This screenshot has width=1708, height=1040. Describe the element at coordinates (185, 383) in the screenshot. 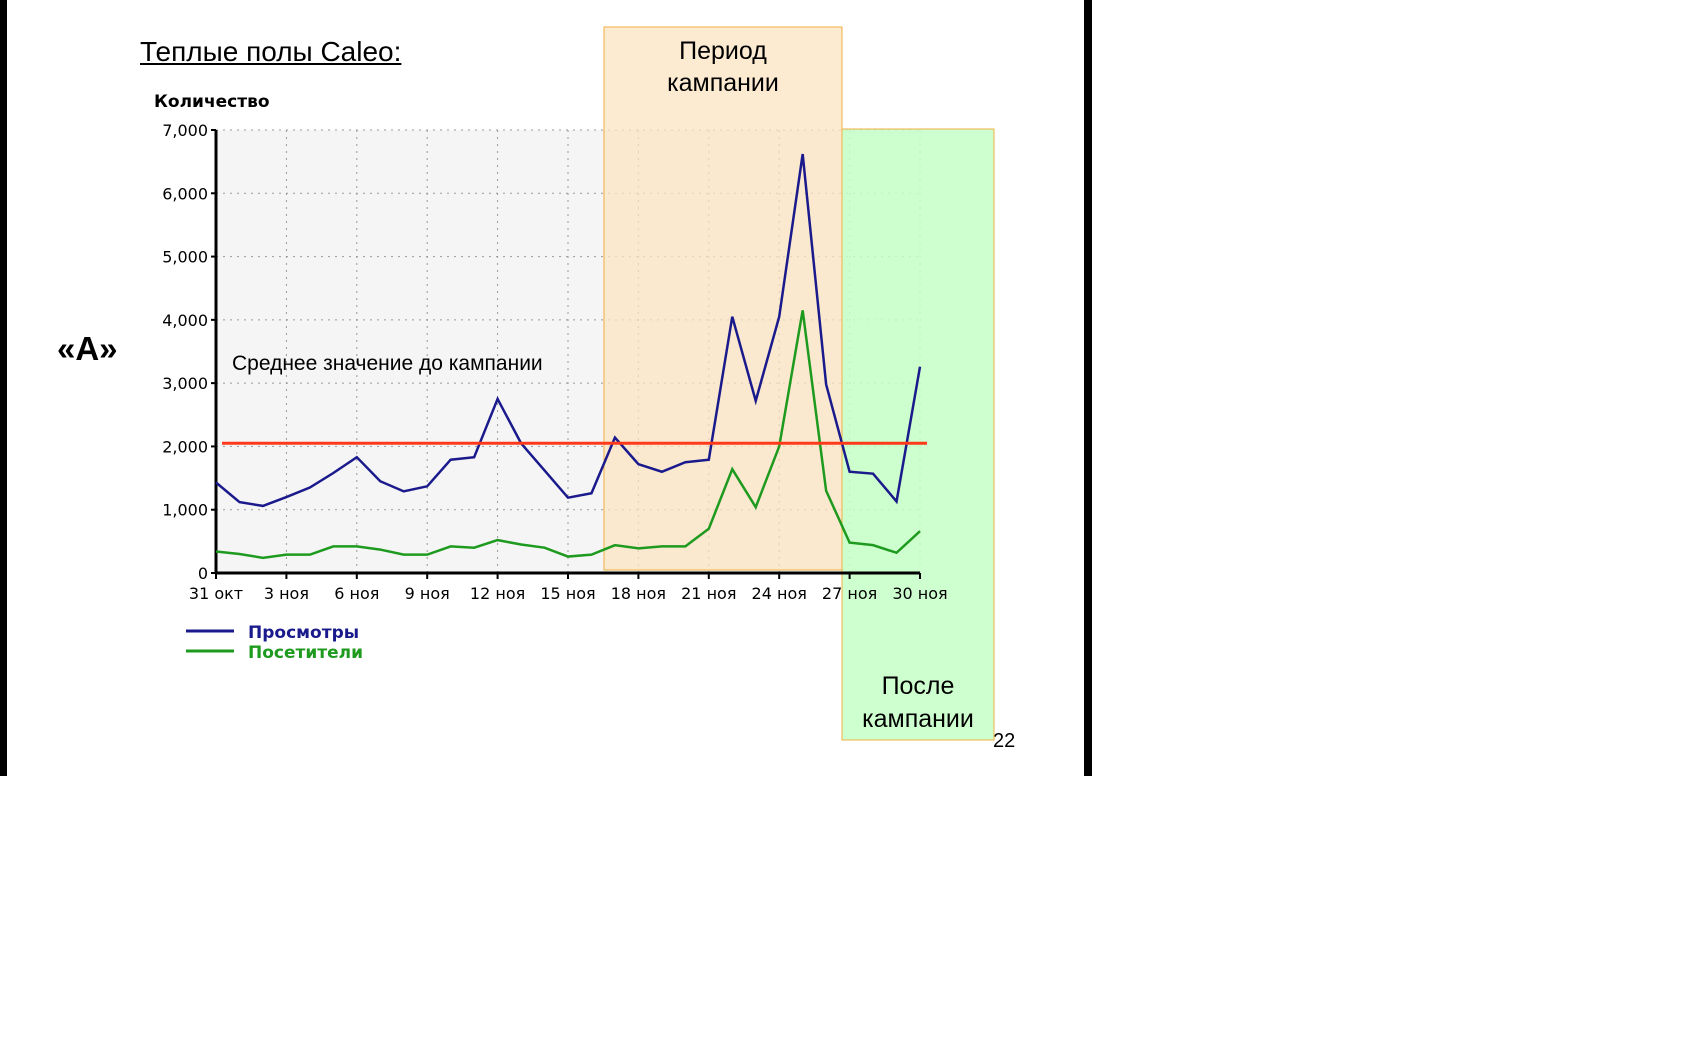

I see `y-tick-label: 3,000` at that location.